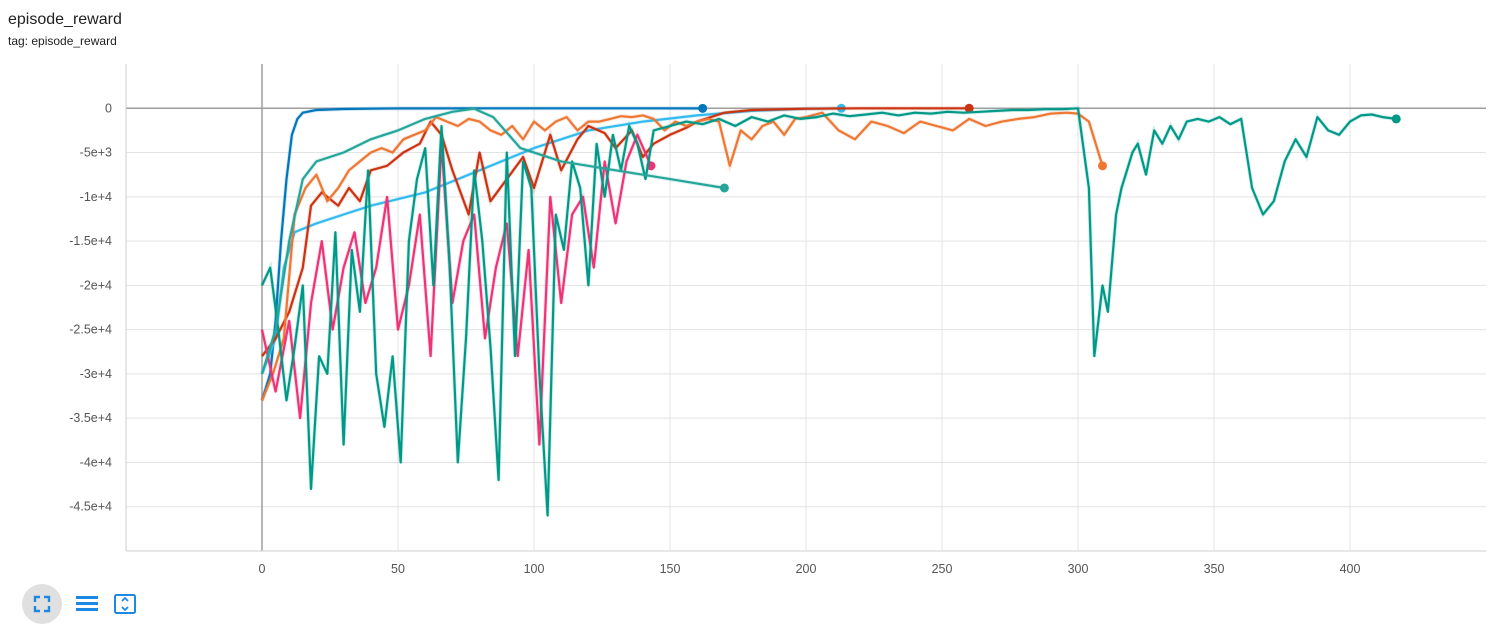  I want to click on y-tick-label: -5e+3, so click(96, 153).